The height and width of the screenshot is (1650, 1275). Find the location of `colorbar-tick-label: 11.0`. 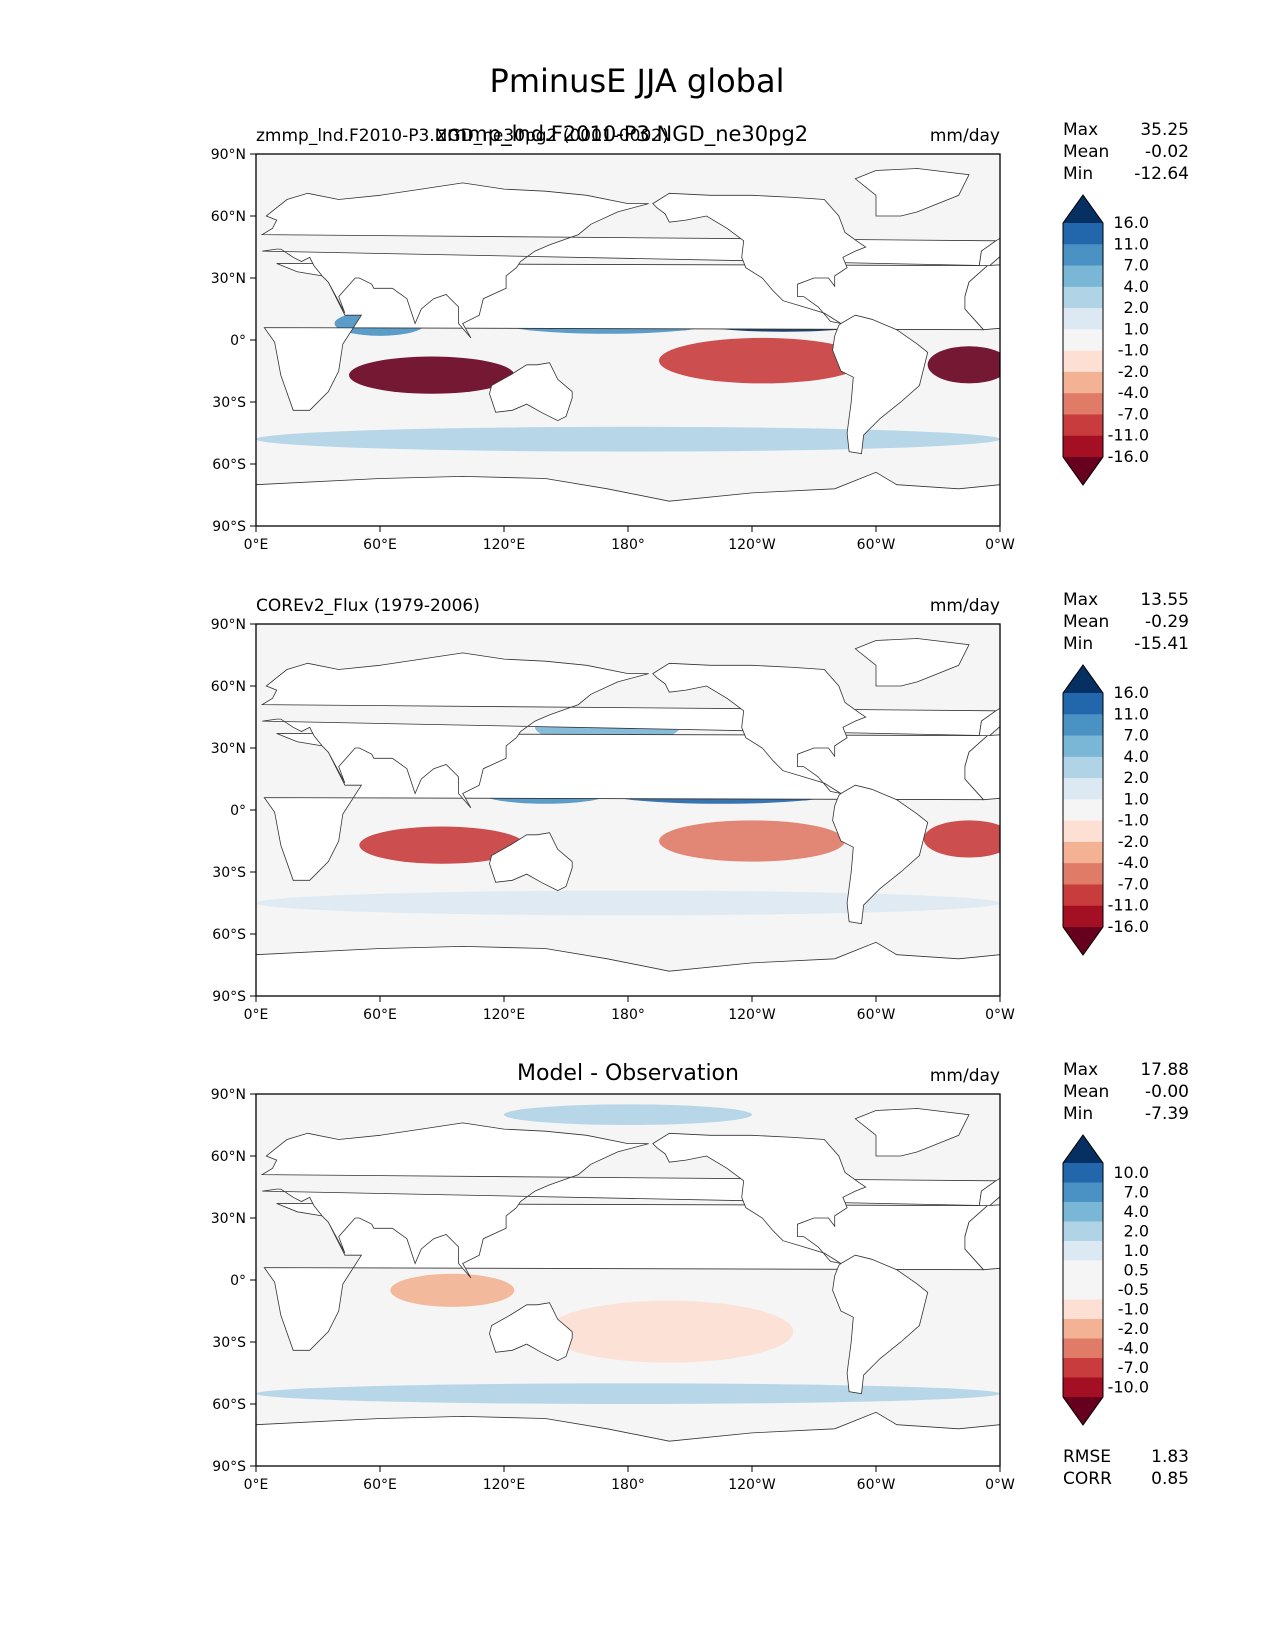

colorbar-tick-label: 11.0 is located at coordinates (1131, 713).